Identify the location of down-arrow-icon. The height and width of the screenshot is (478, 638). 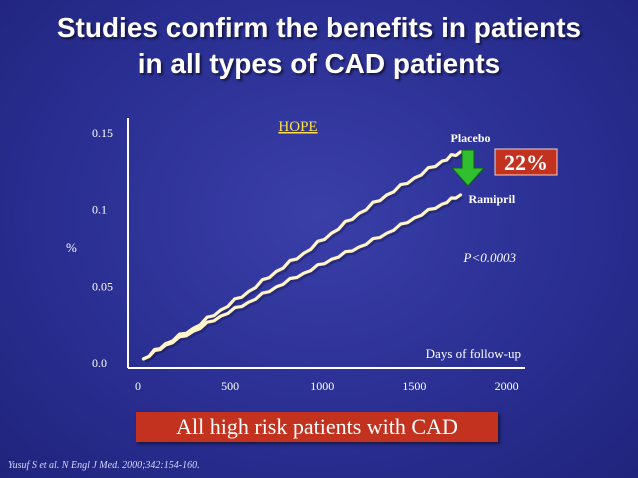
(468, 168).